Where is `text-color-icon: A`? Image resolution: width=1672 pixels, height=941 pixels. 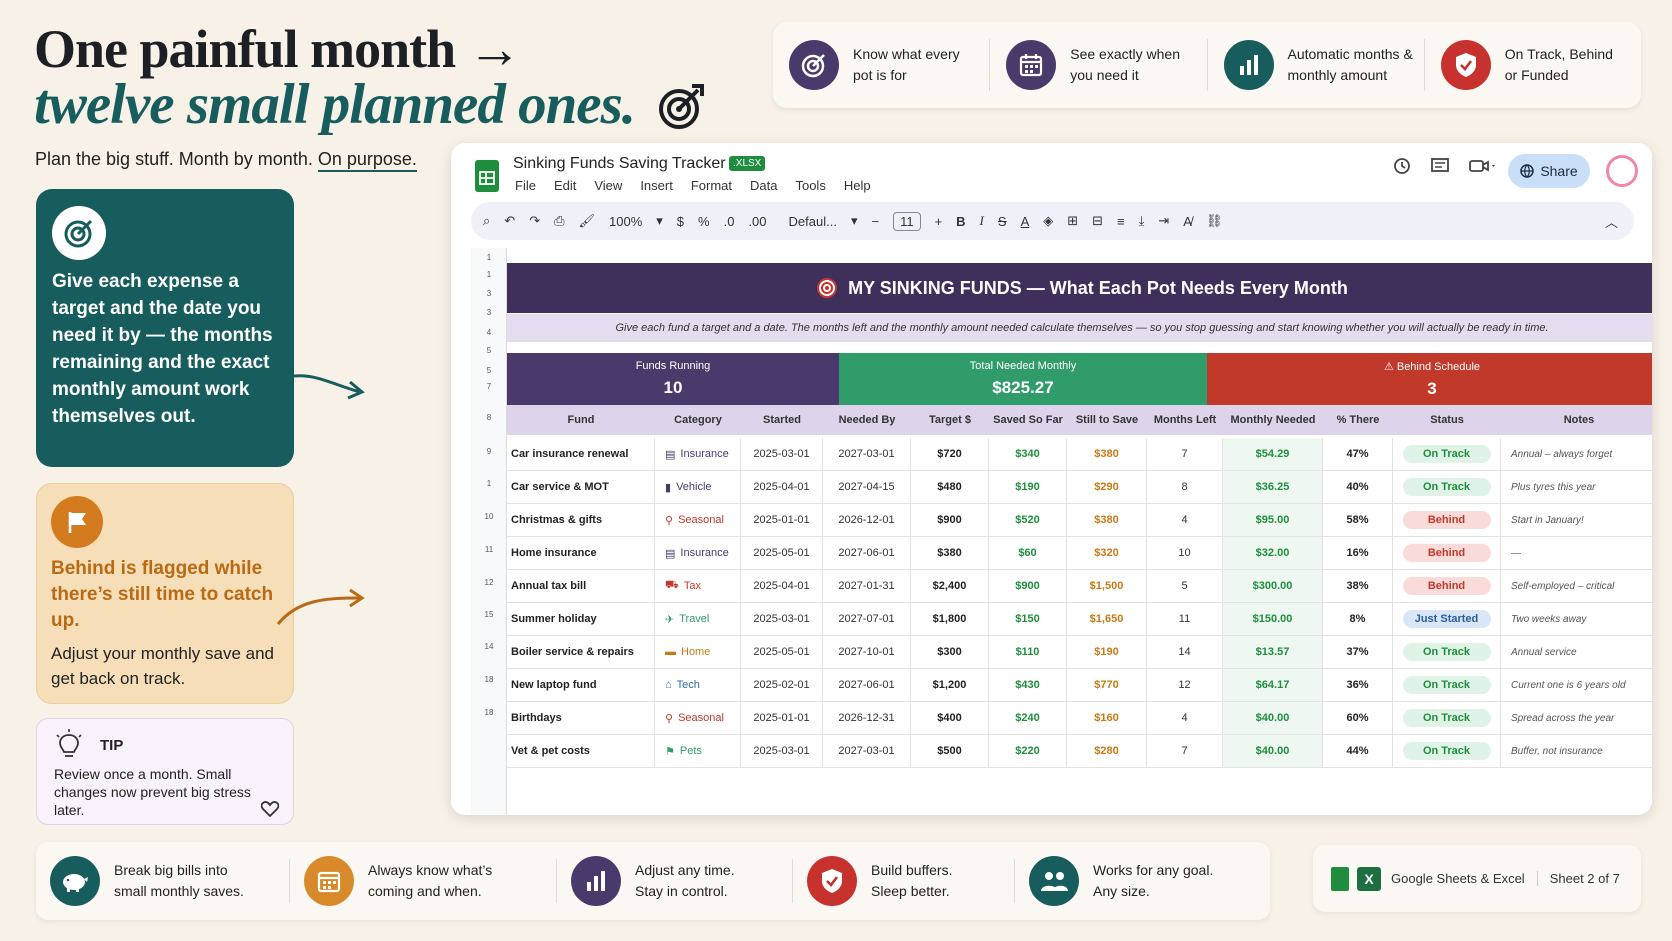
text-color-icon: A is located at coordinates (1025, 221).